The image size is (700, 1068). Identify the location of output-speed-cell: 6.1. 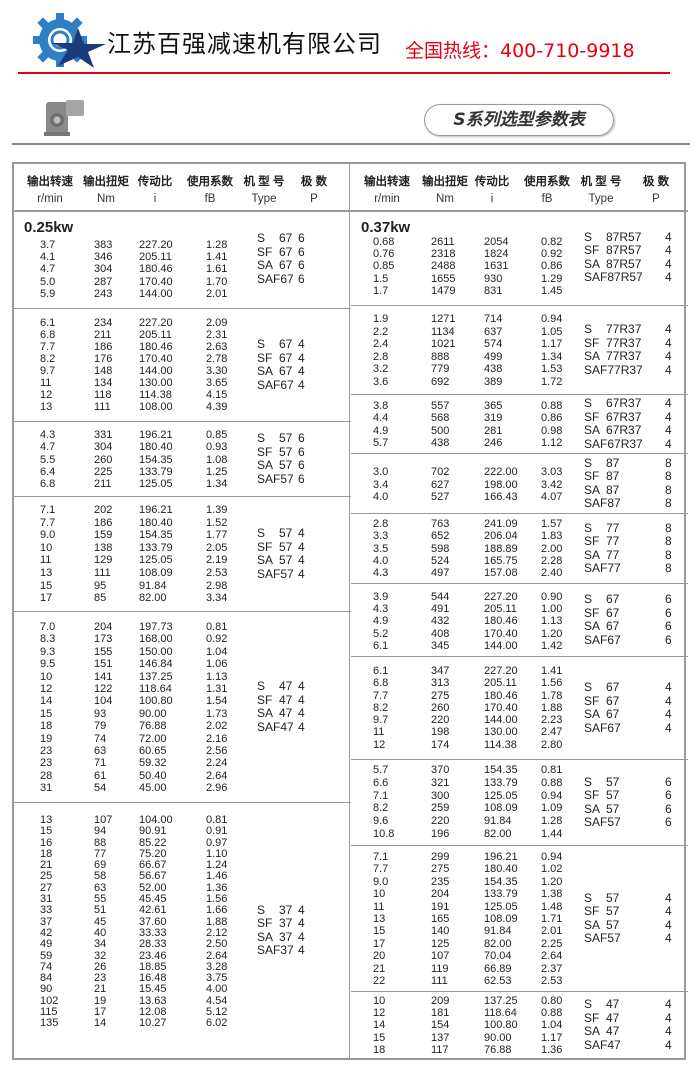
(48, 323).